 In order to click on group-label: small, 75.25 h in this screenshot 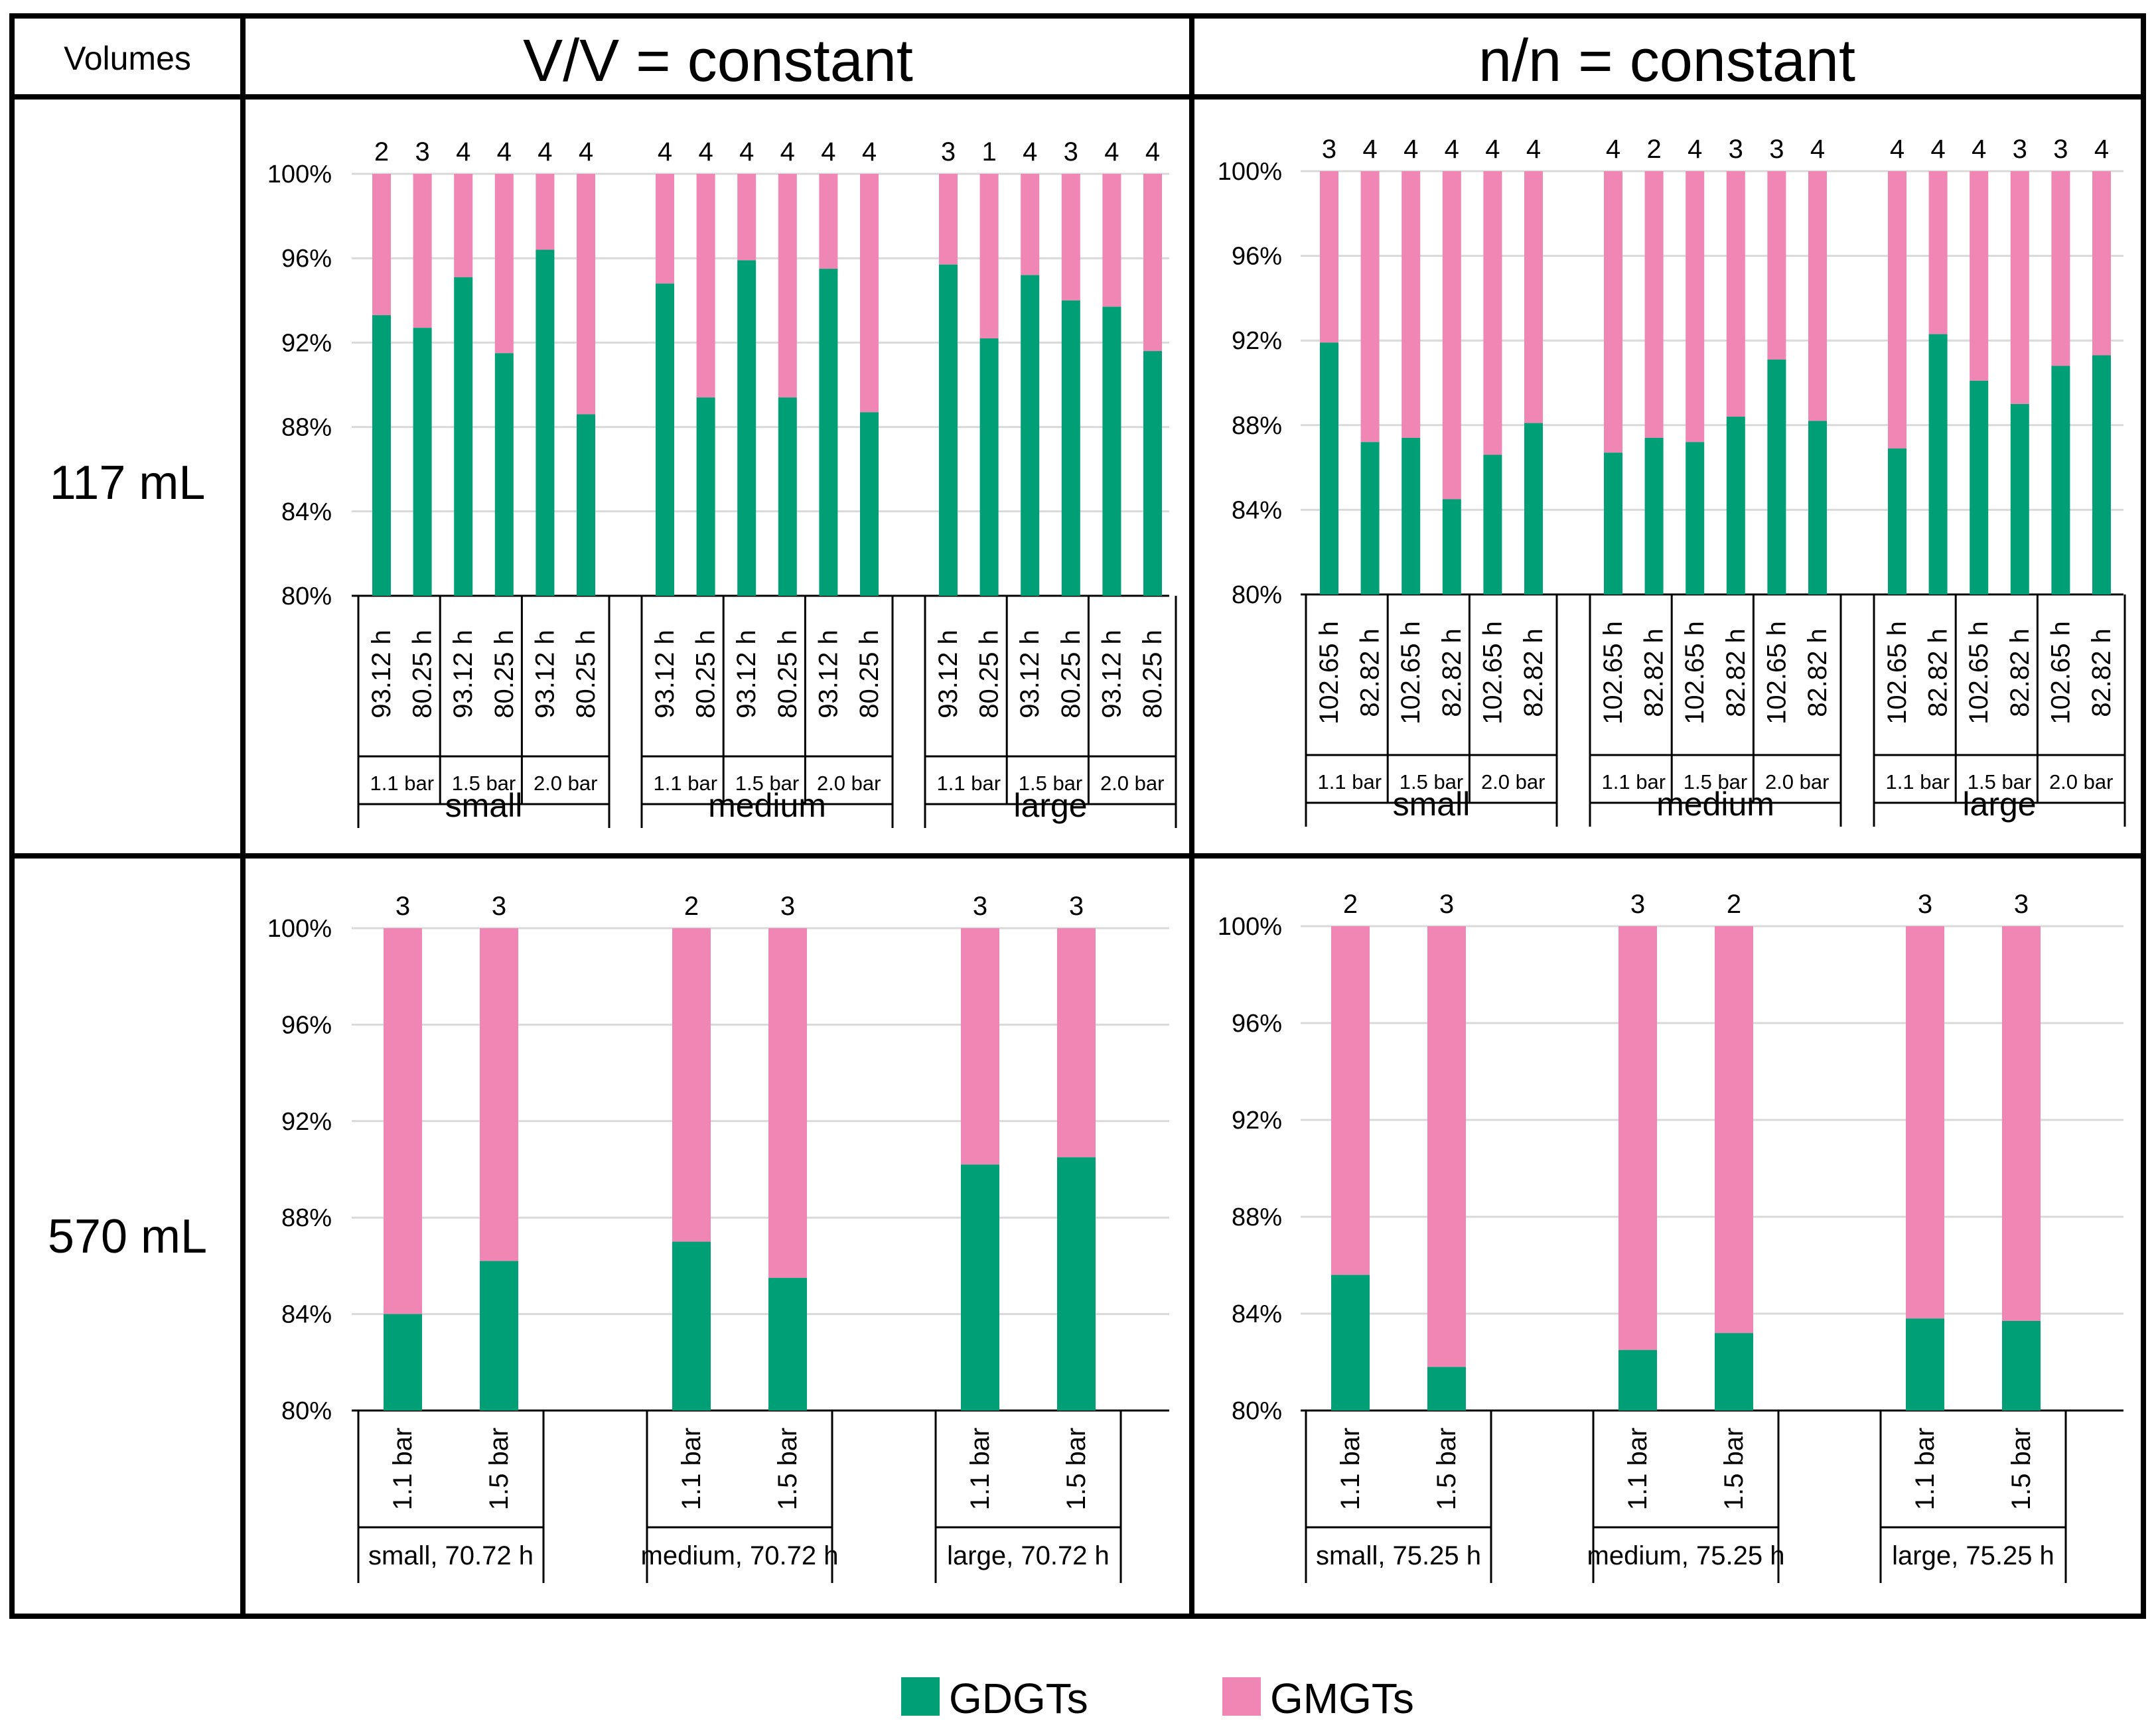, I will do `click(1399, 1555)`.